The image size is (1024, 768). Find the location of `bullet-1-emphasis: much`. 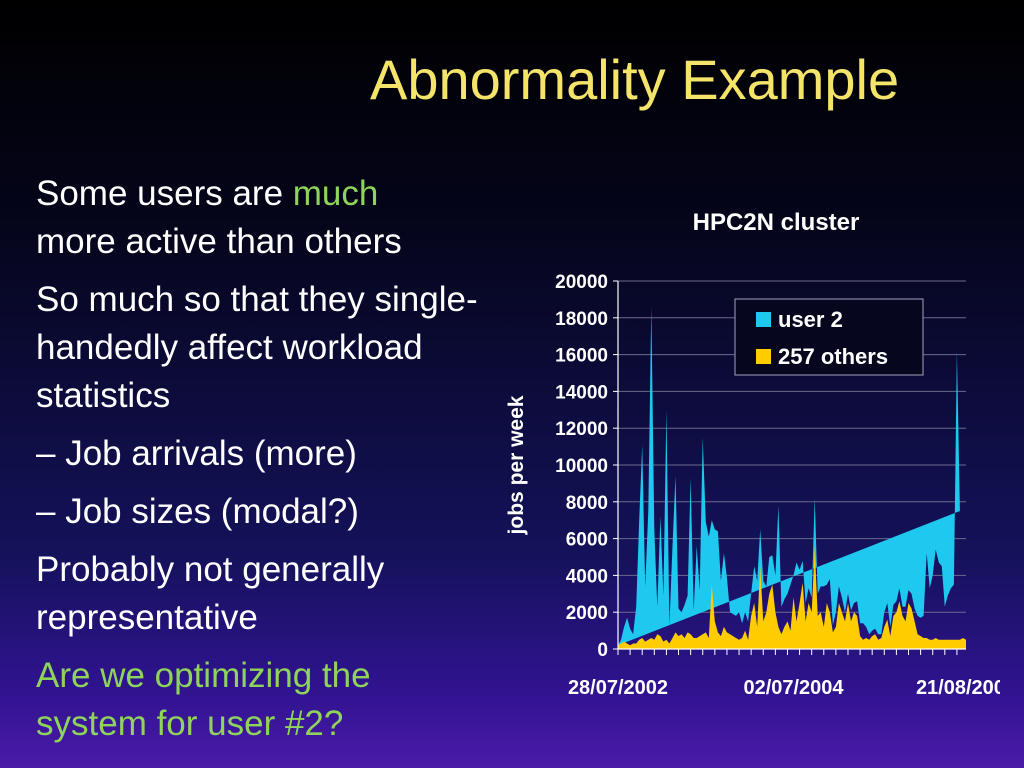

bullet-1-emphasis: much is located at coordinates (335, 193).